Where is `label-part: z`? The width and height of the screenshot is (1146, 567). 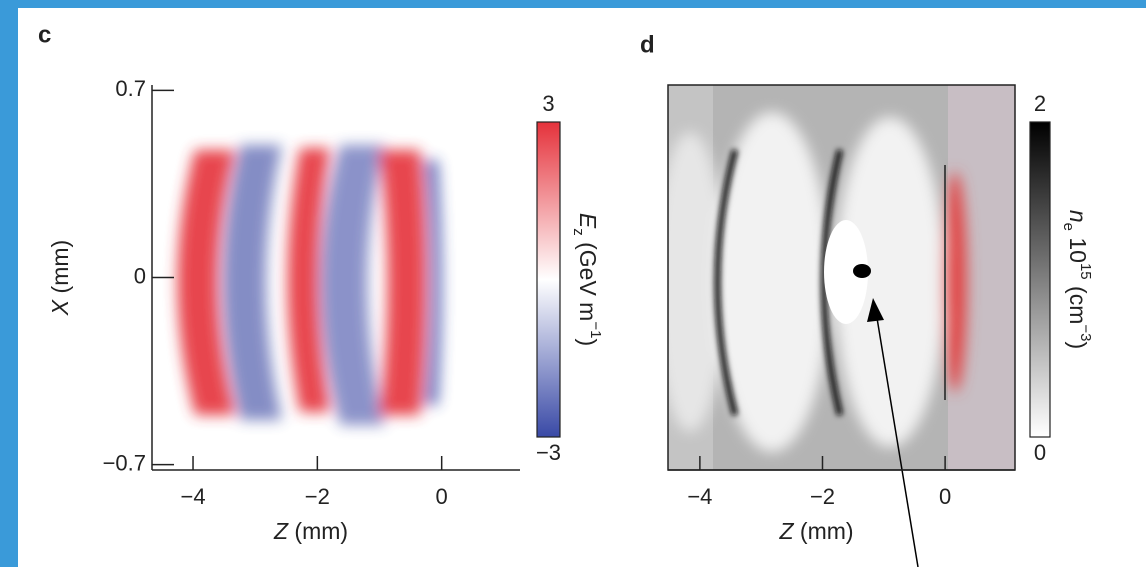 label-part: z is located at coordinates (578, 232).